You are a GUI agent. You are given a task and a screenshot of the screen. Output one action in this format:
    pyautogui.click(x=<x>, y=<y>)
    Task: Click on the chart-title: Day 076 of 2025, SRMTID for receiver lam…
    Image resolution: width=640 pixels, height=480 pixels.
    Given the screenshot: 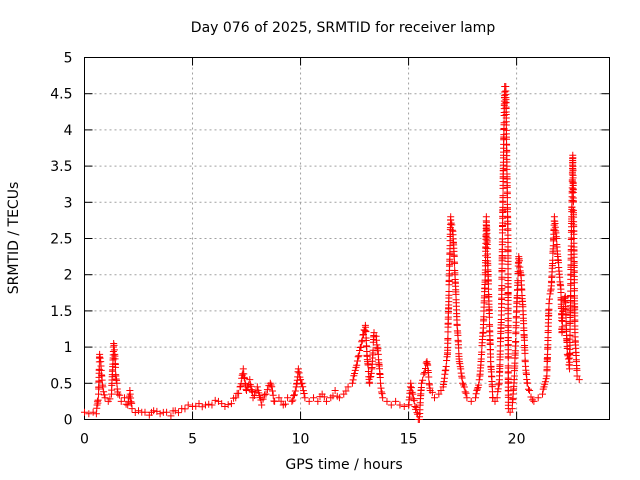 What is the action you would take?
    pyautogui.click(x=343, y=28)
    